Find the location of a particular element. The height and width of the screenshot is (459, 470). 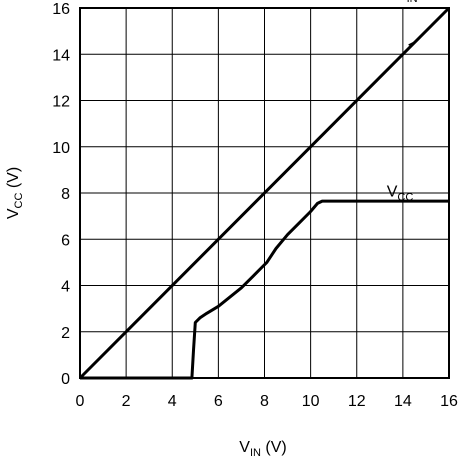

x-tick-label: 14 is located at coordinates (403, 401).